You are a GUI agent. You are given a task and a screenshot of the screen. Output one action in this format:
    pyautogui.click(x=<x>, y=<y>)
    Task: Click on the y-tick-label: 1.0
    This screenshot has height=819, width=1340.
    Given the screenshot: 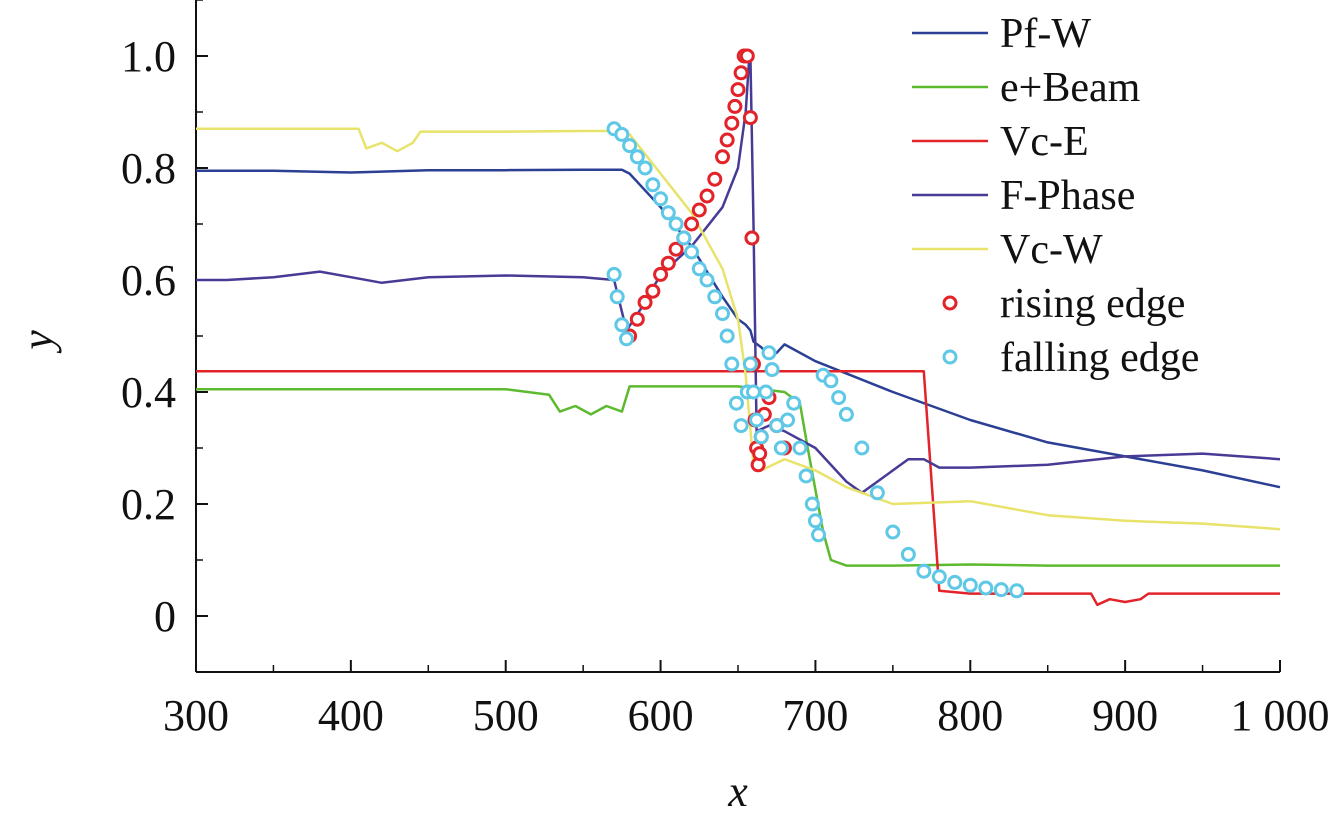 What is the action you would take?
    pyautogui.click(x=148, y=56)
    